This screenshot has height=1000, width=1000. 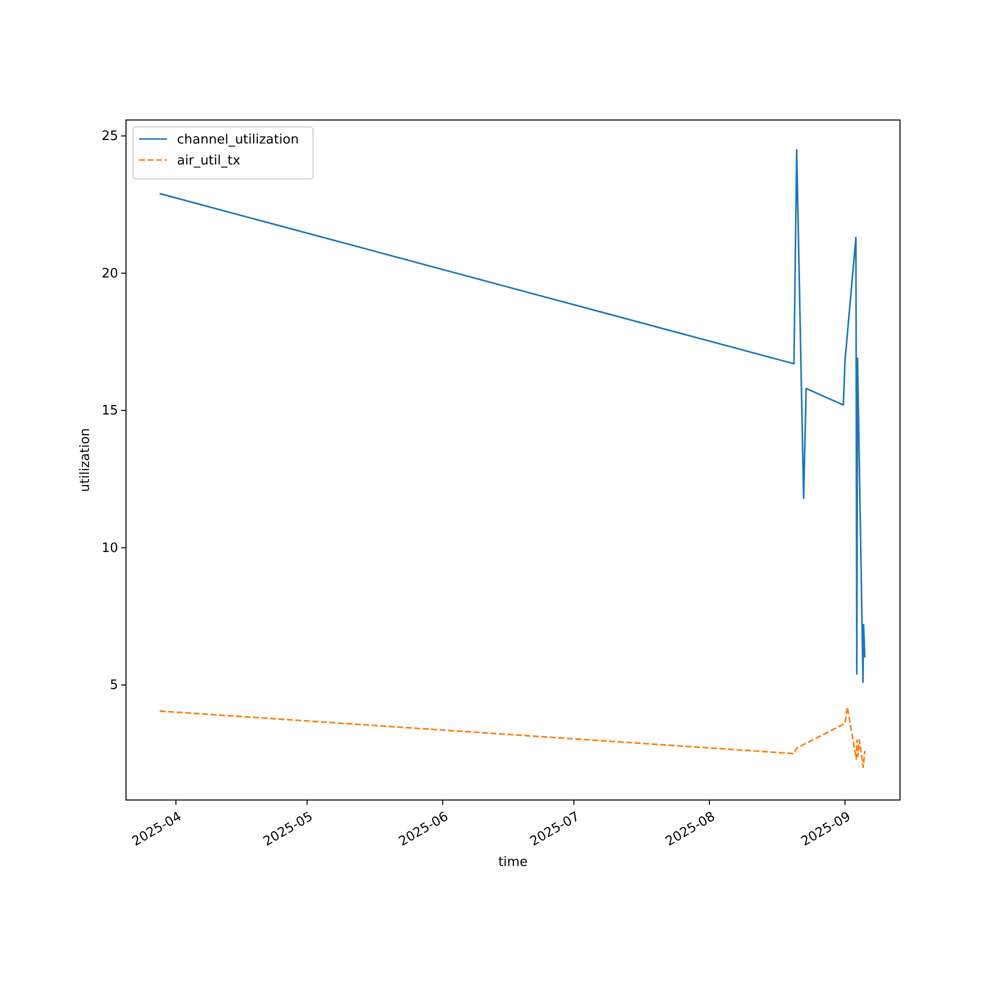 What do you see at coordinates (513, 862) in the screenshot?
I see `x-axis-title: time` at bounding box center [513, 862].